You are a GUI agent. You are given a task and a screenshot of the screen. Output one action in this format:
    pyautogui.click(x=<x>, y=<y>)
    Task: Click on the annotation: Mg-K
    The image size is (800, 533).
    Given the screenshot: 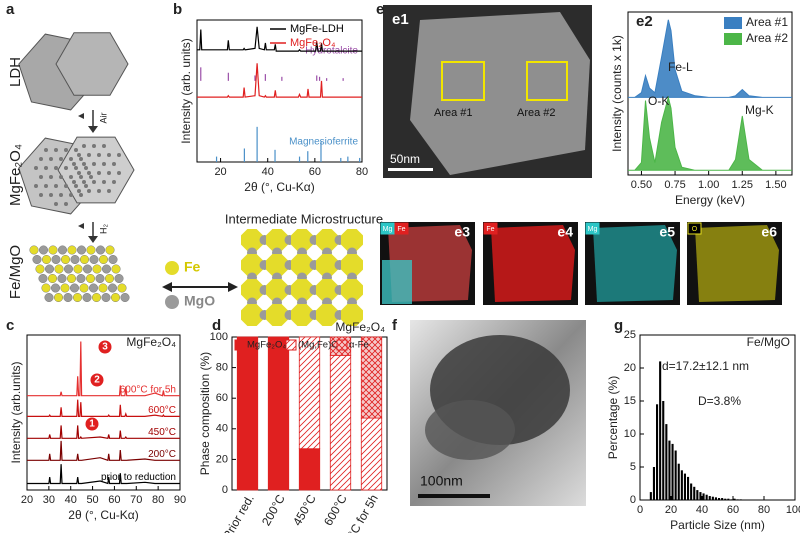 What is the action you would take?
    pyautogui.click(x=759, y=110)
    